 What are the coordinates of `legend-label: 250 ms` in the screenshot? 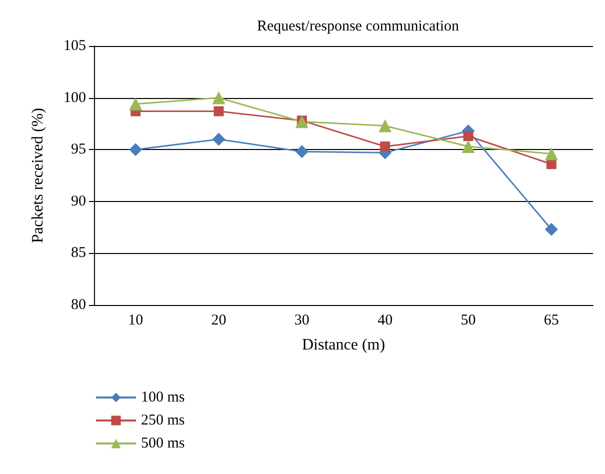 It's located at (163, 420).